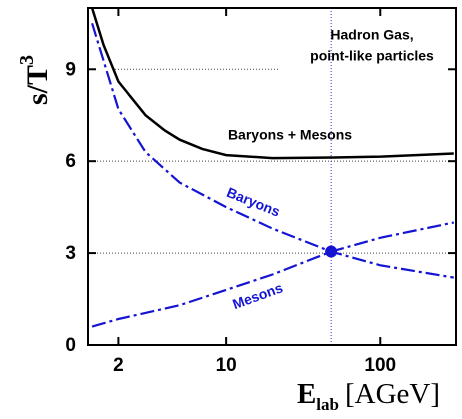  I want to click on y-label-sup: 3, so click(27, 60).